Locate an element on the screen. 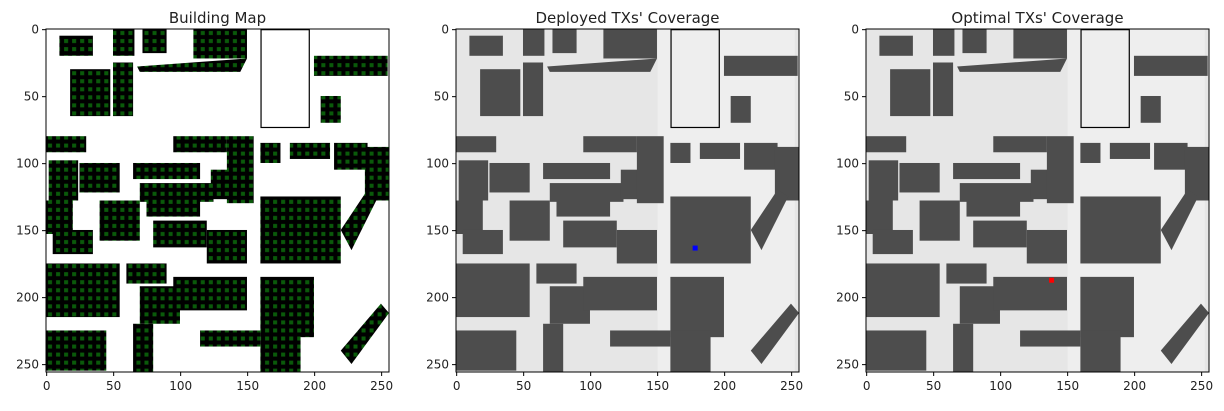  panel-title: Building Map is located at coordinates (217, 18).